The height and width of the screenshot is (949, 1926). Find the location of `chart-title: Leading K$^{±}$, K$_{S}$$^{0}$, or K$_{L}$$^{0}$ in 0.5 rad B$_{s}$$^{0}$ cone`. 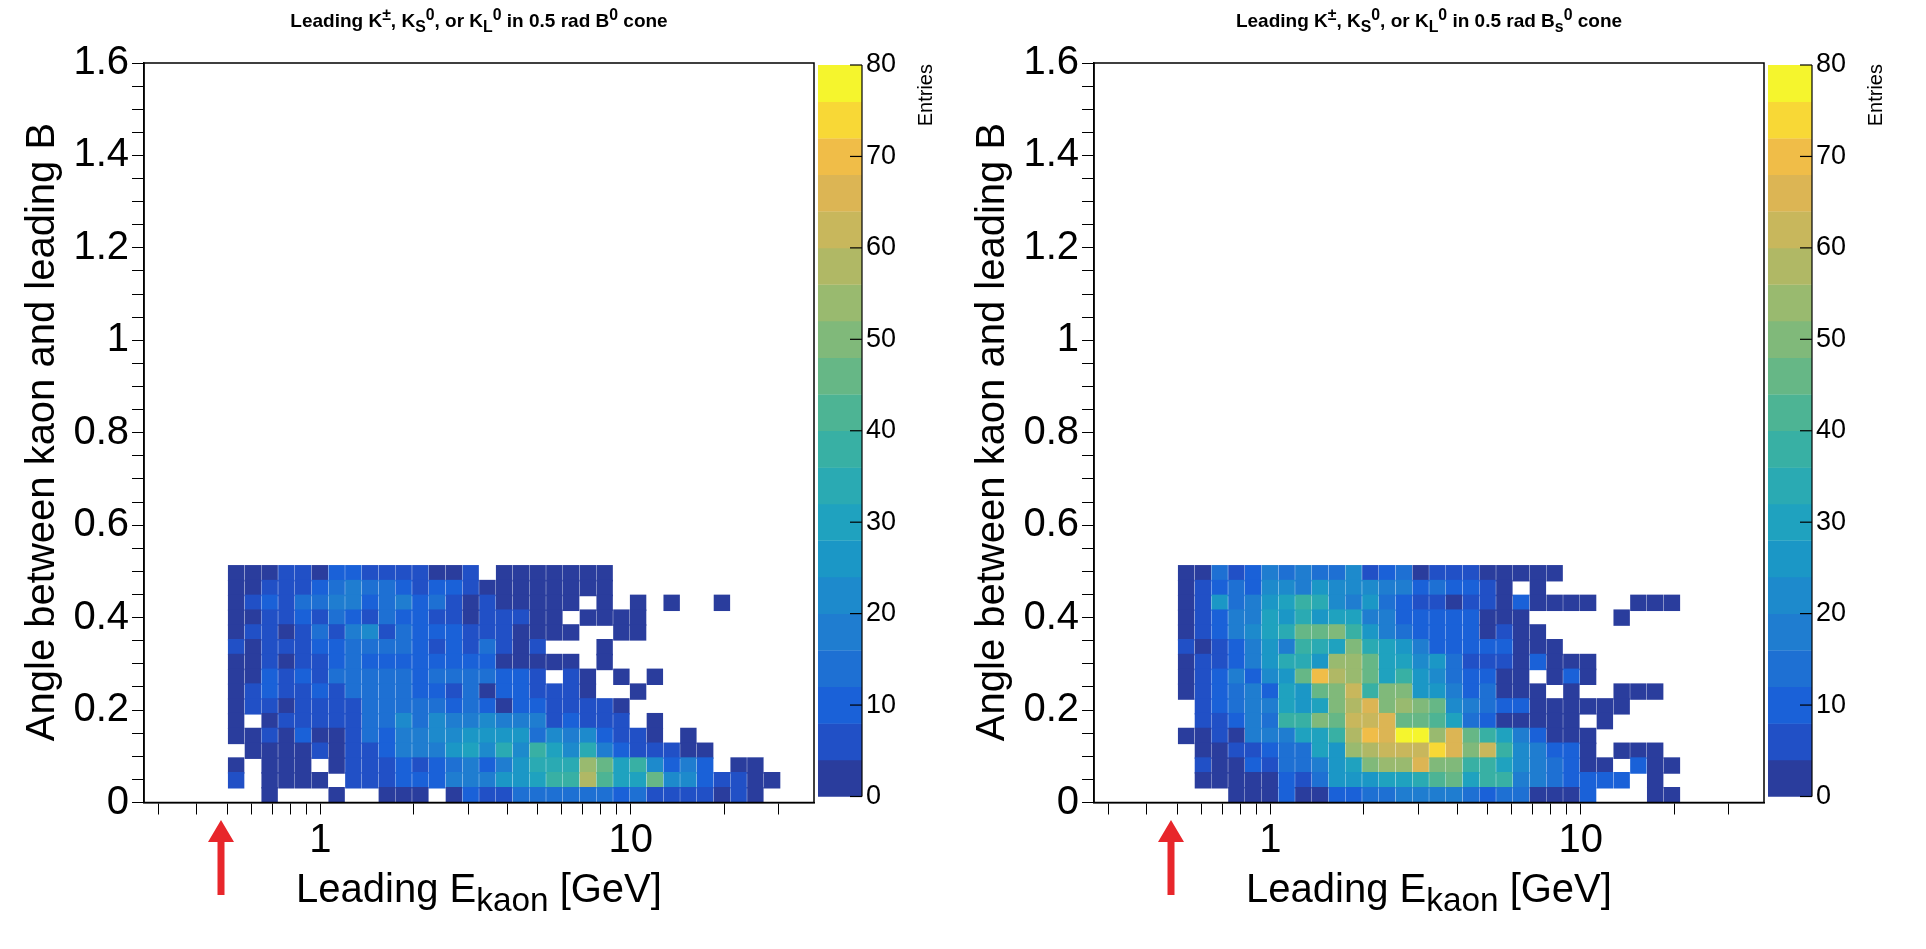

chart-title: Leading K$^{±}$, K$_{S}$$^{0}$, or K$_{L}$$^{0}$ in 0.5 rad B$_{s}$$^{0}$ cone is located at coordinates (1429, 21).